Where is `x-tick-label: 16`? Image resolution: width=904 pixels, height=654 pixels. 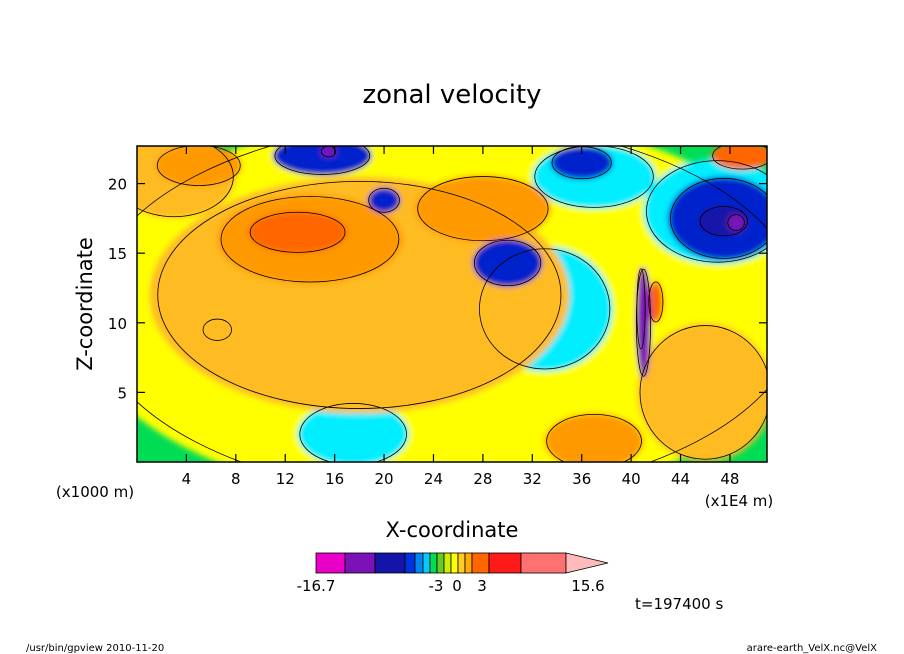 x-tick-label: 16 is located at coordinates (334, 479).